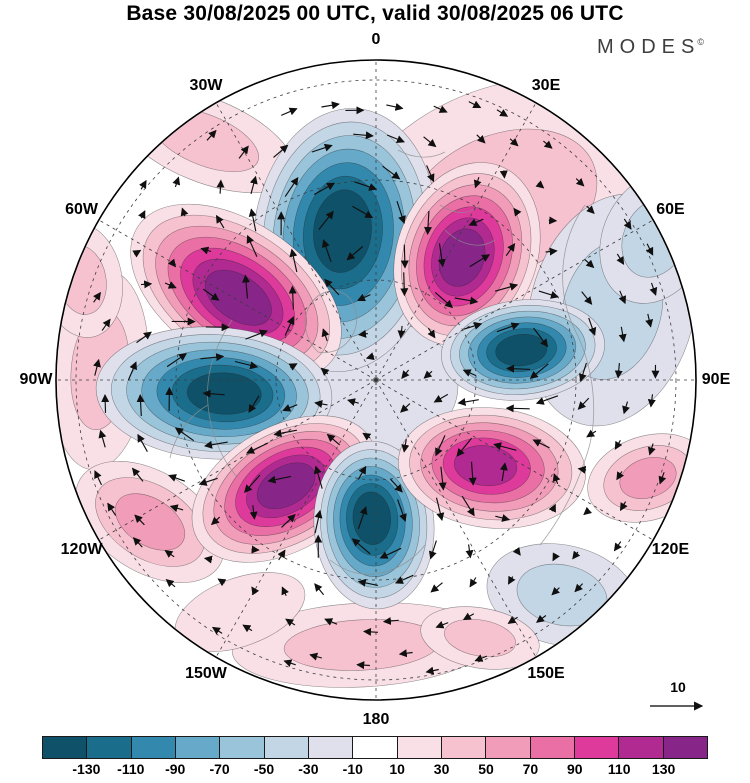  Describe the element at coordinates (175, 769) in the screenshot. I see `colorbar-tick-label: -90` at that location.